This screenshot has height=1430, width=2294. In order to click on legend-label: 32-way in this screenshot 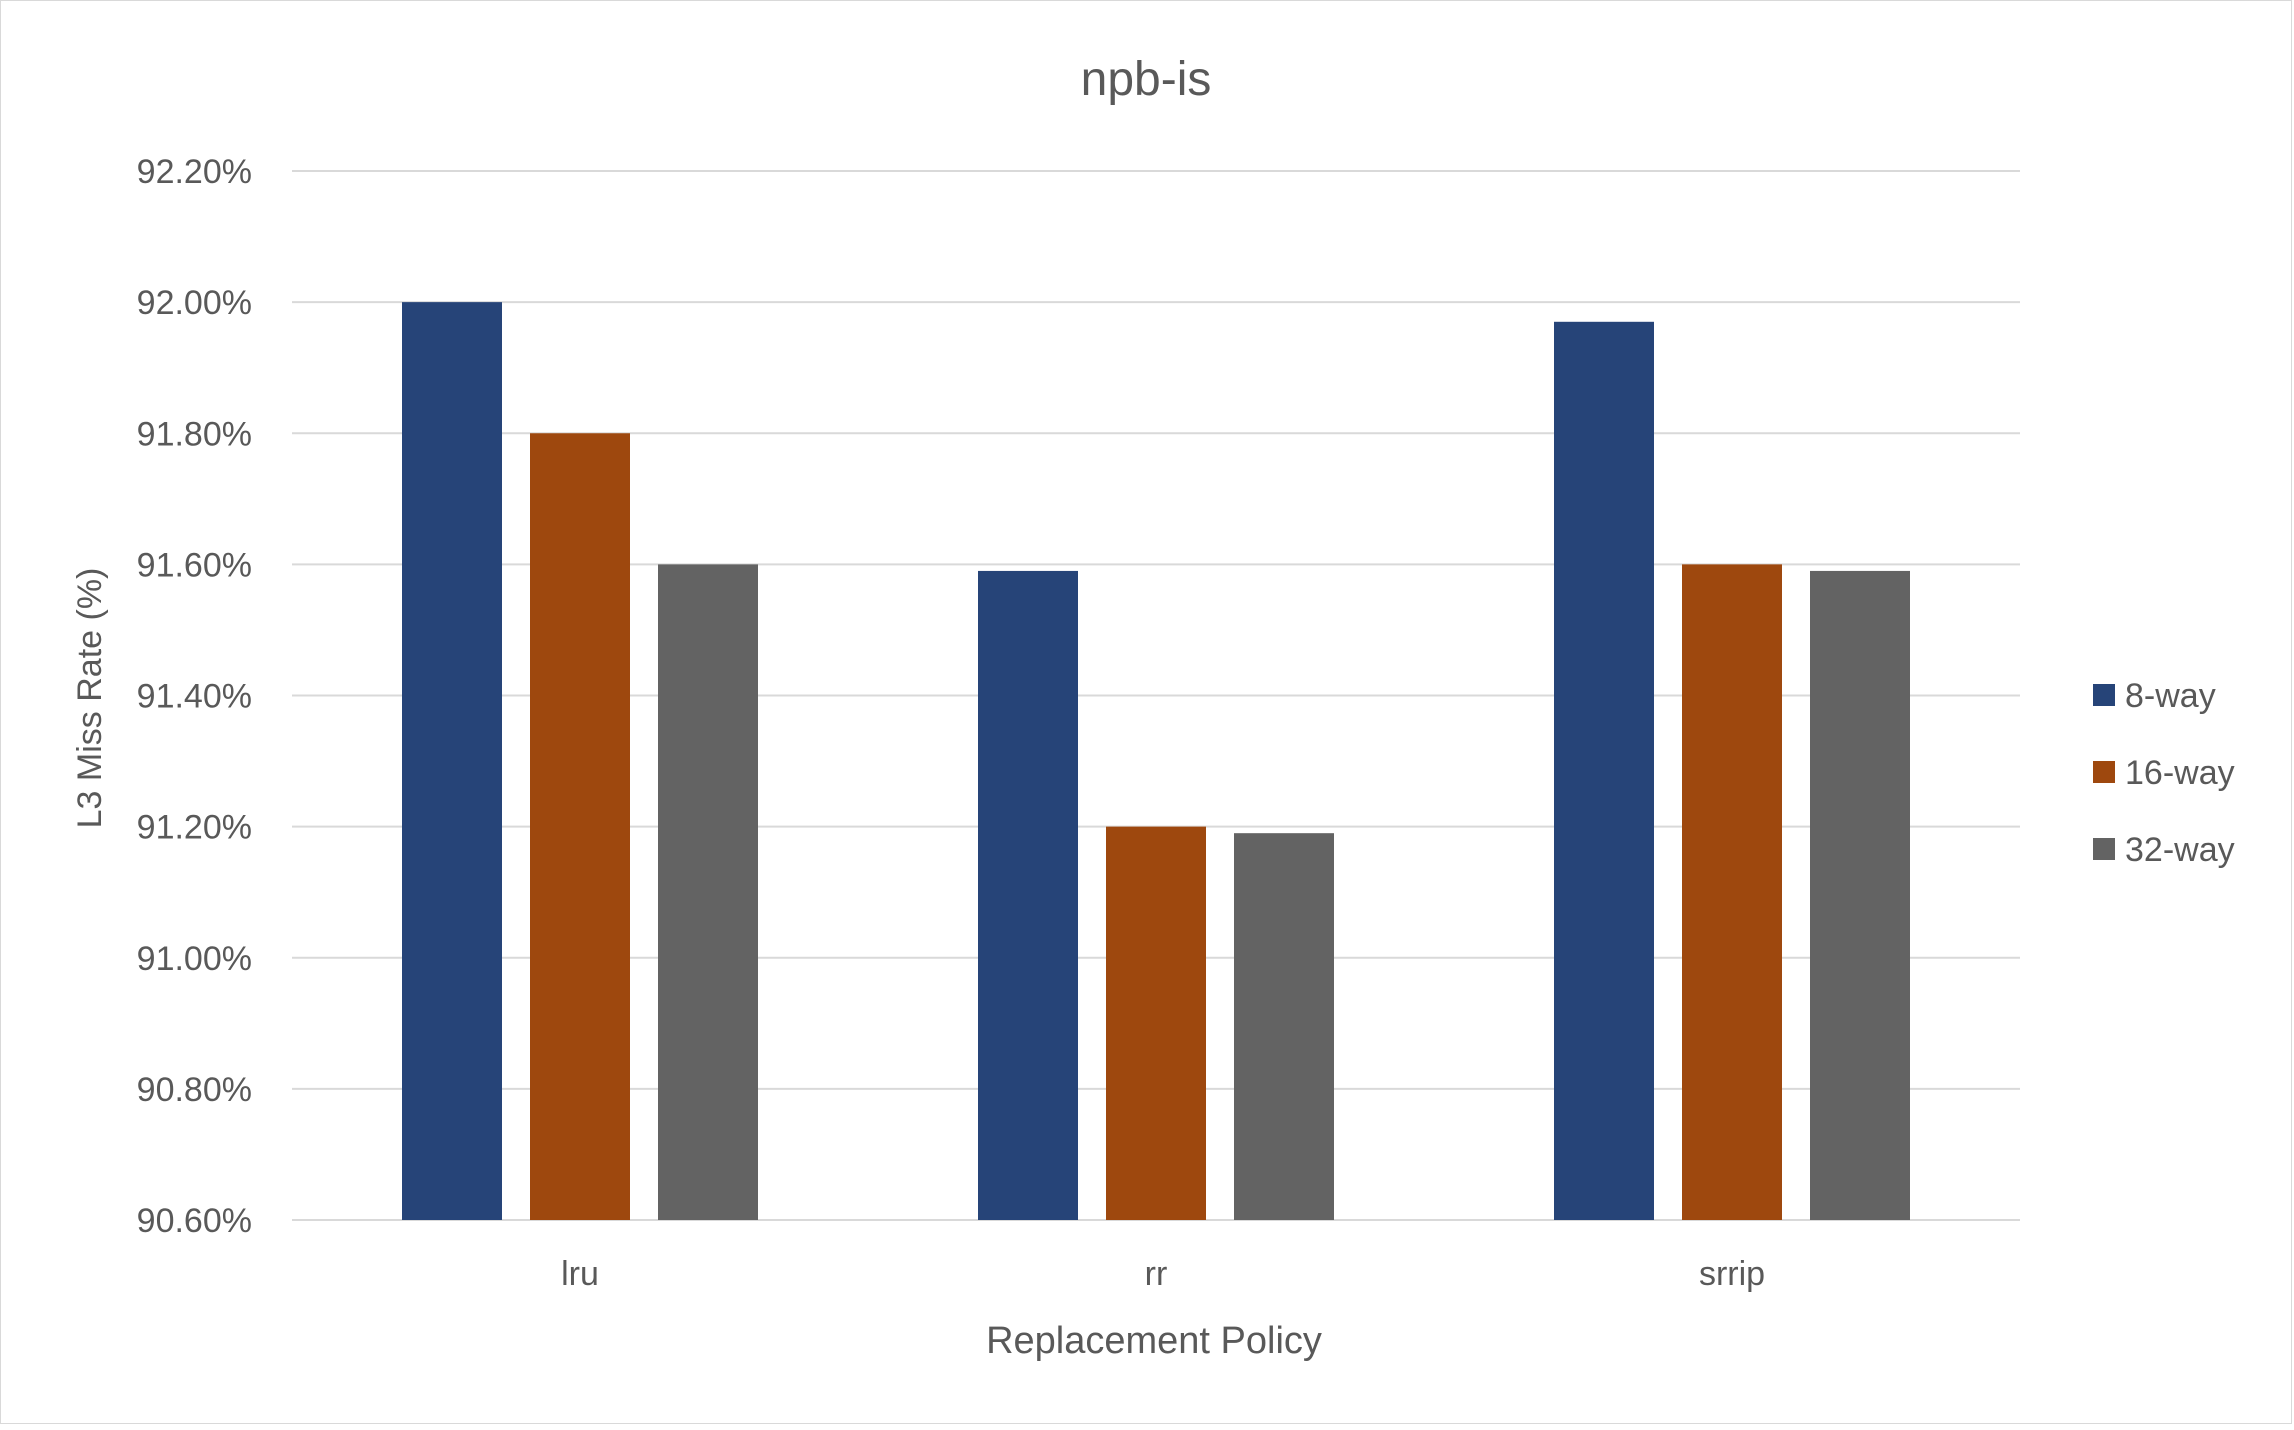, I will do `click(2180, 850)`.